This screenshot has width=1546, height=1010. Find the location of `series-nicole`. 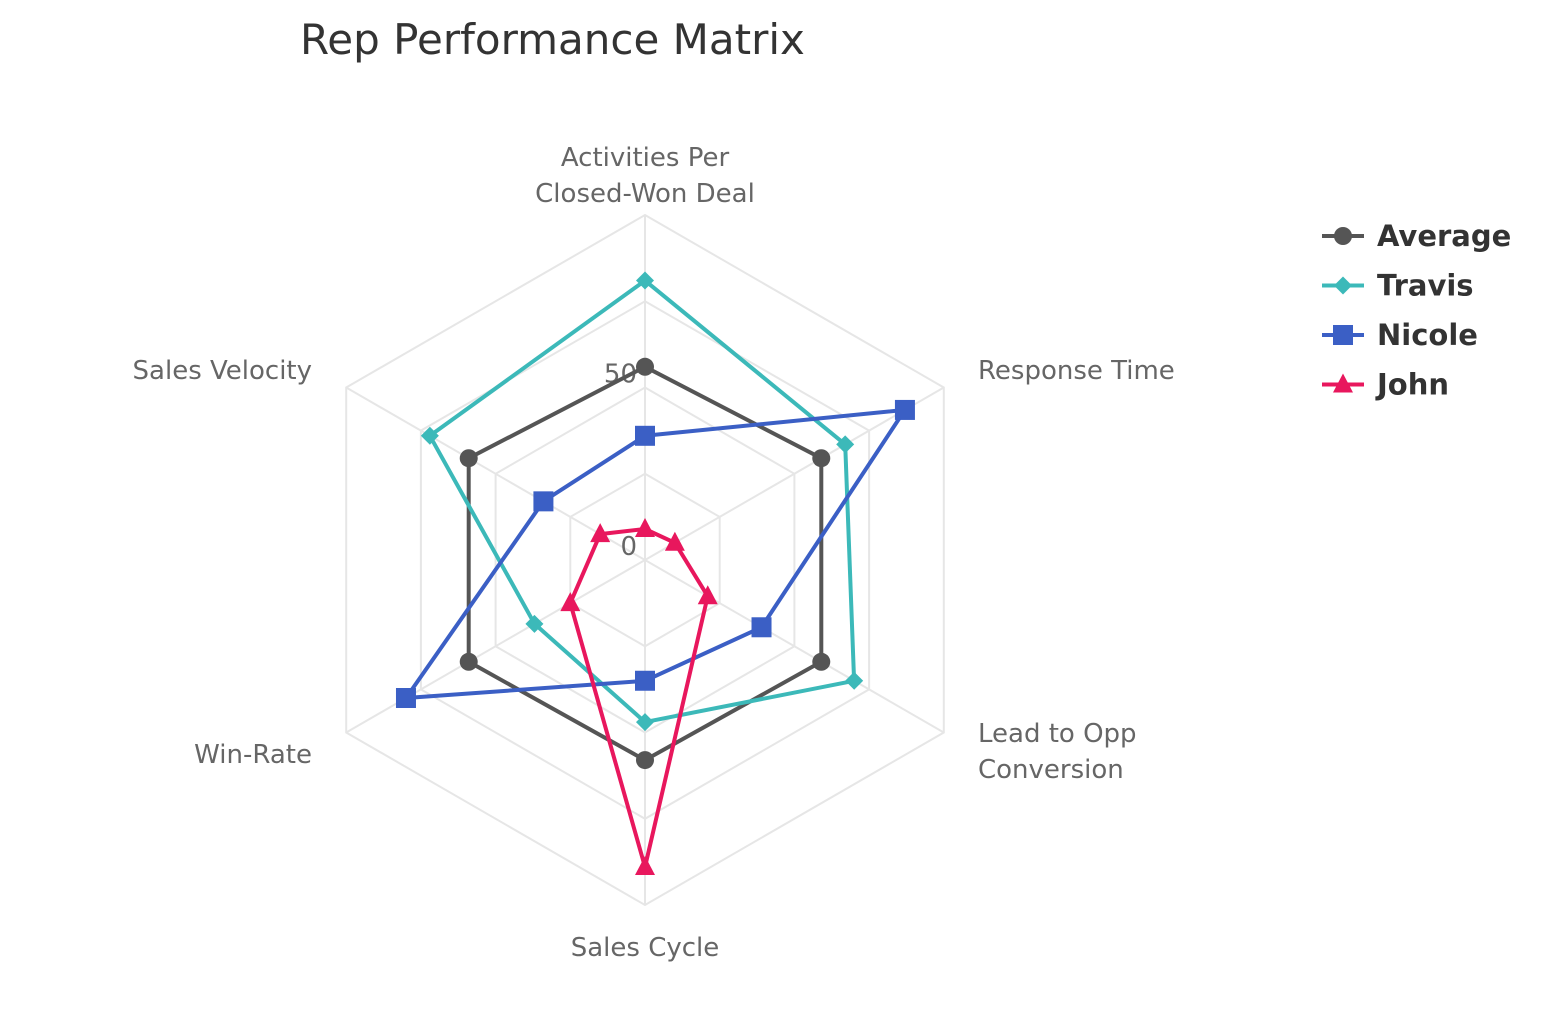

series-nicole is located at coordinates (655, 553).